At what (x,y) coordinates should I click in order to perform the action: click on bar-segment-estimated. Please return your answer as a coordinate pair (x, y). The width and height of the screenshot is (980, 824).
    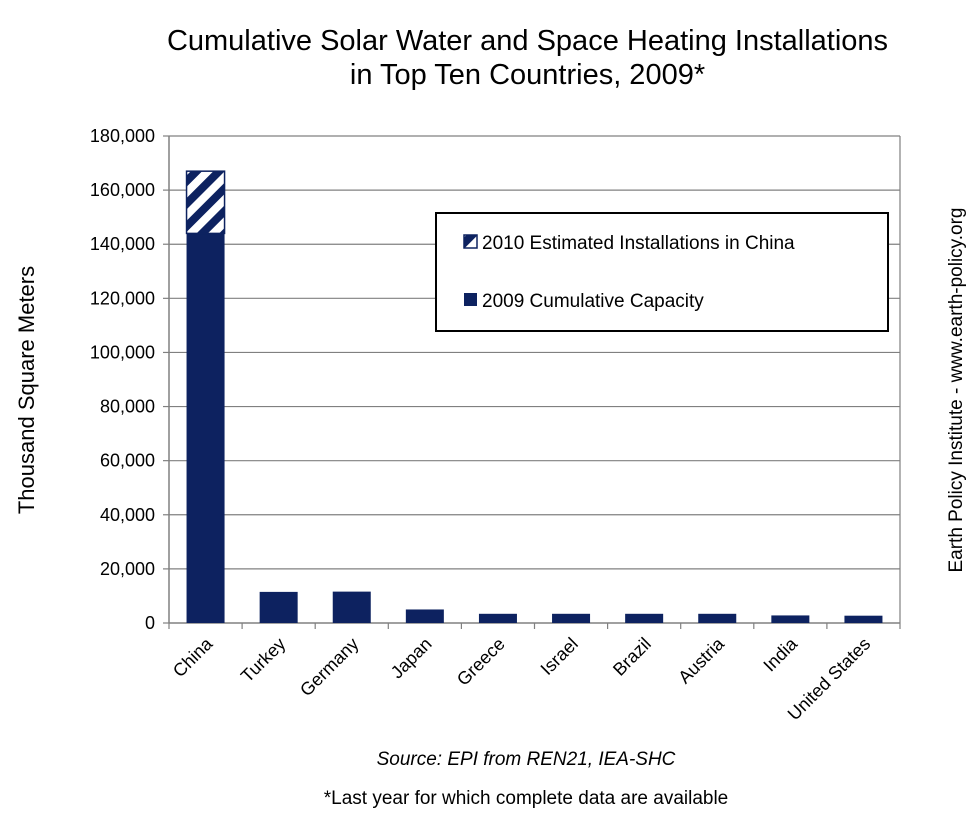
    Looking at the image, I should click on (205, 202).